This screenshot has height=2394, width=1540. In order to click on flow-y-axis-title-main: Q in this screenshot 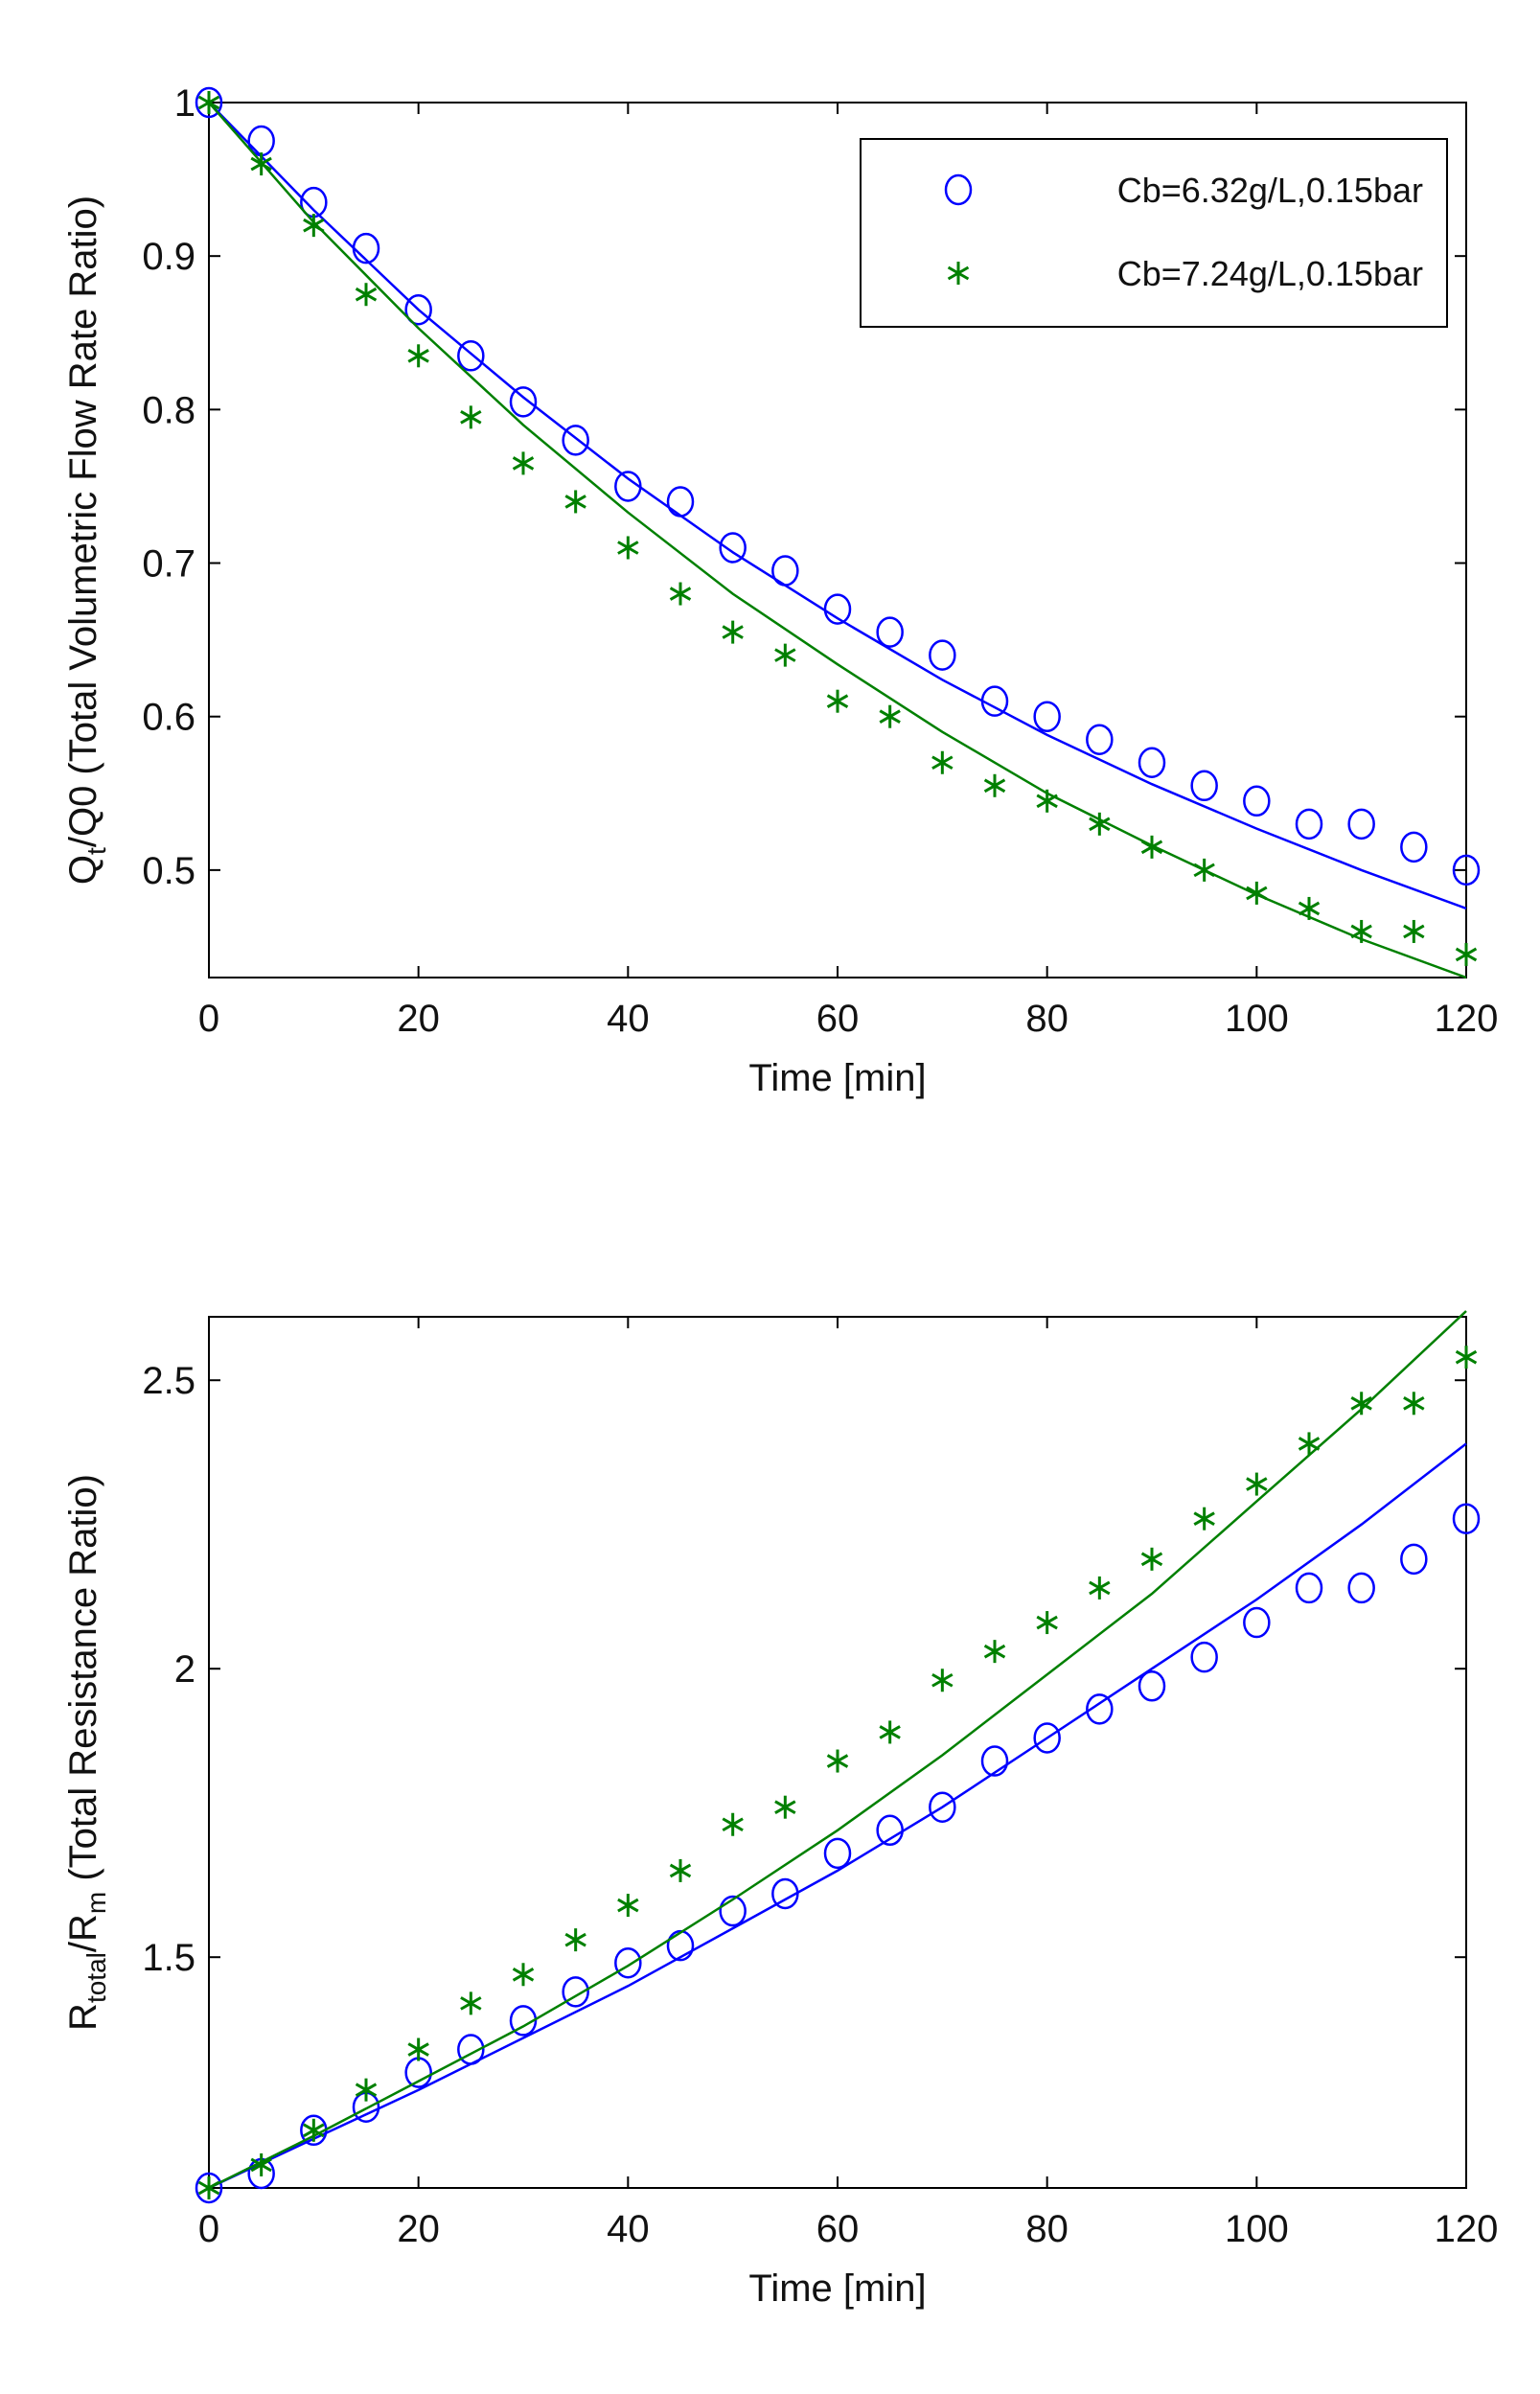, I will do `click(83, 870)`.